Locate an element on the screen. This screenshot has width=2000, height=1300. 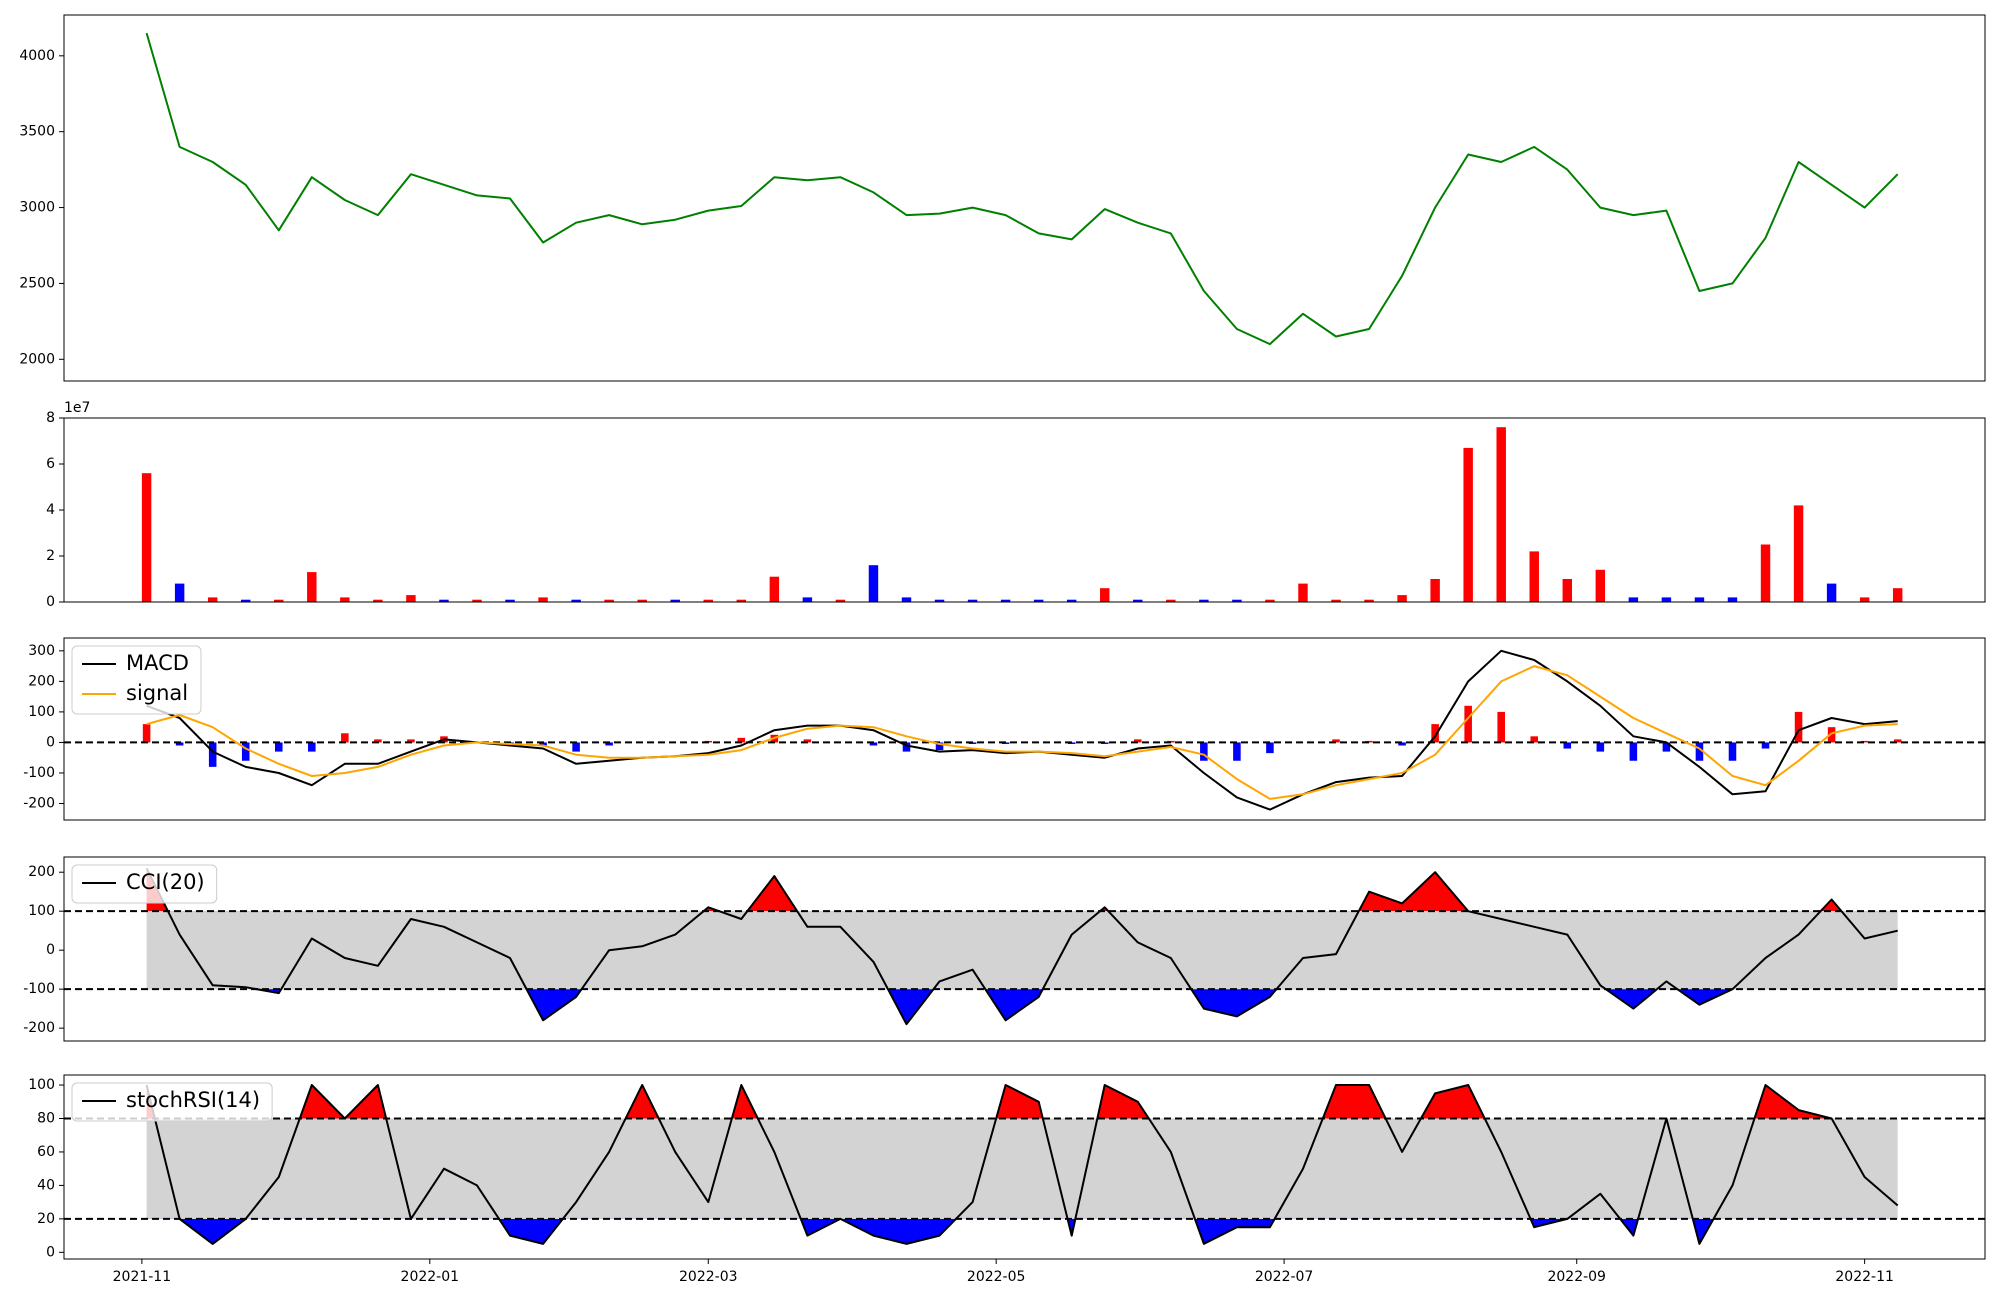
x-tick-label: 2022-09 is located at coordinates (1576, 1277).